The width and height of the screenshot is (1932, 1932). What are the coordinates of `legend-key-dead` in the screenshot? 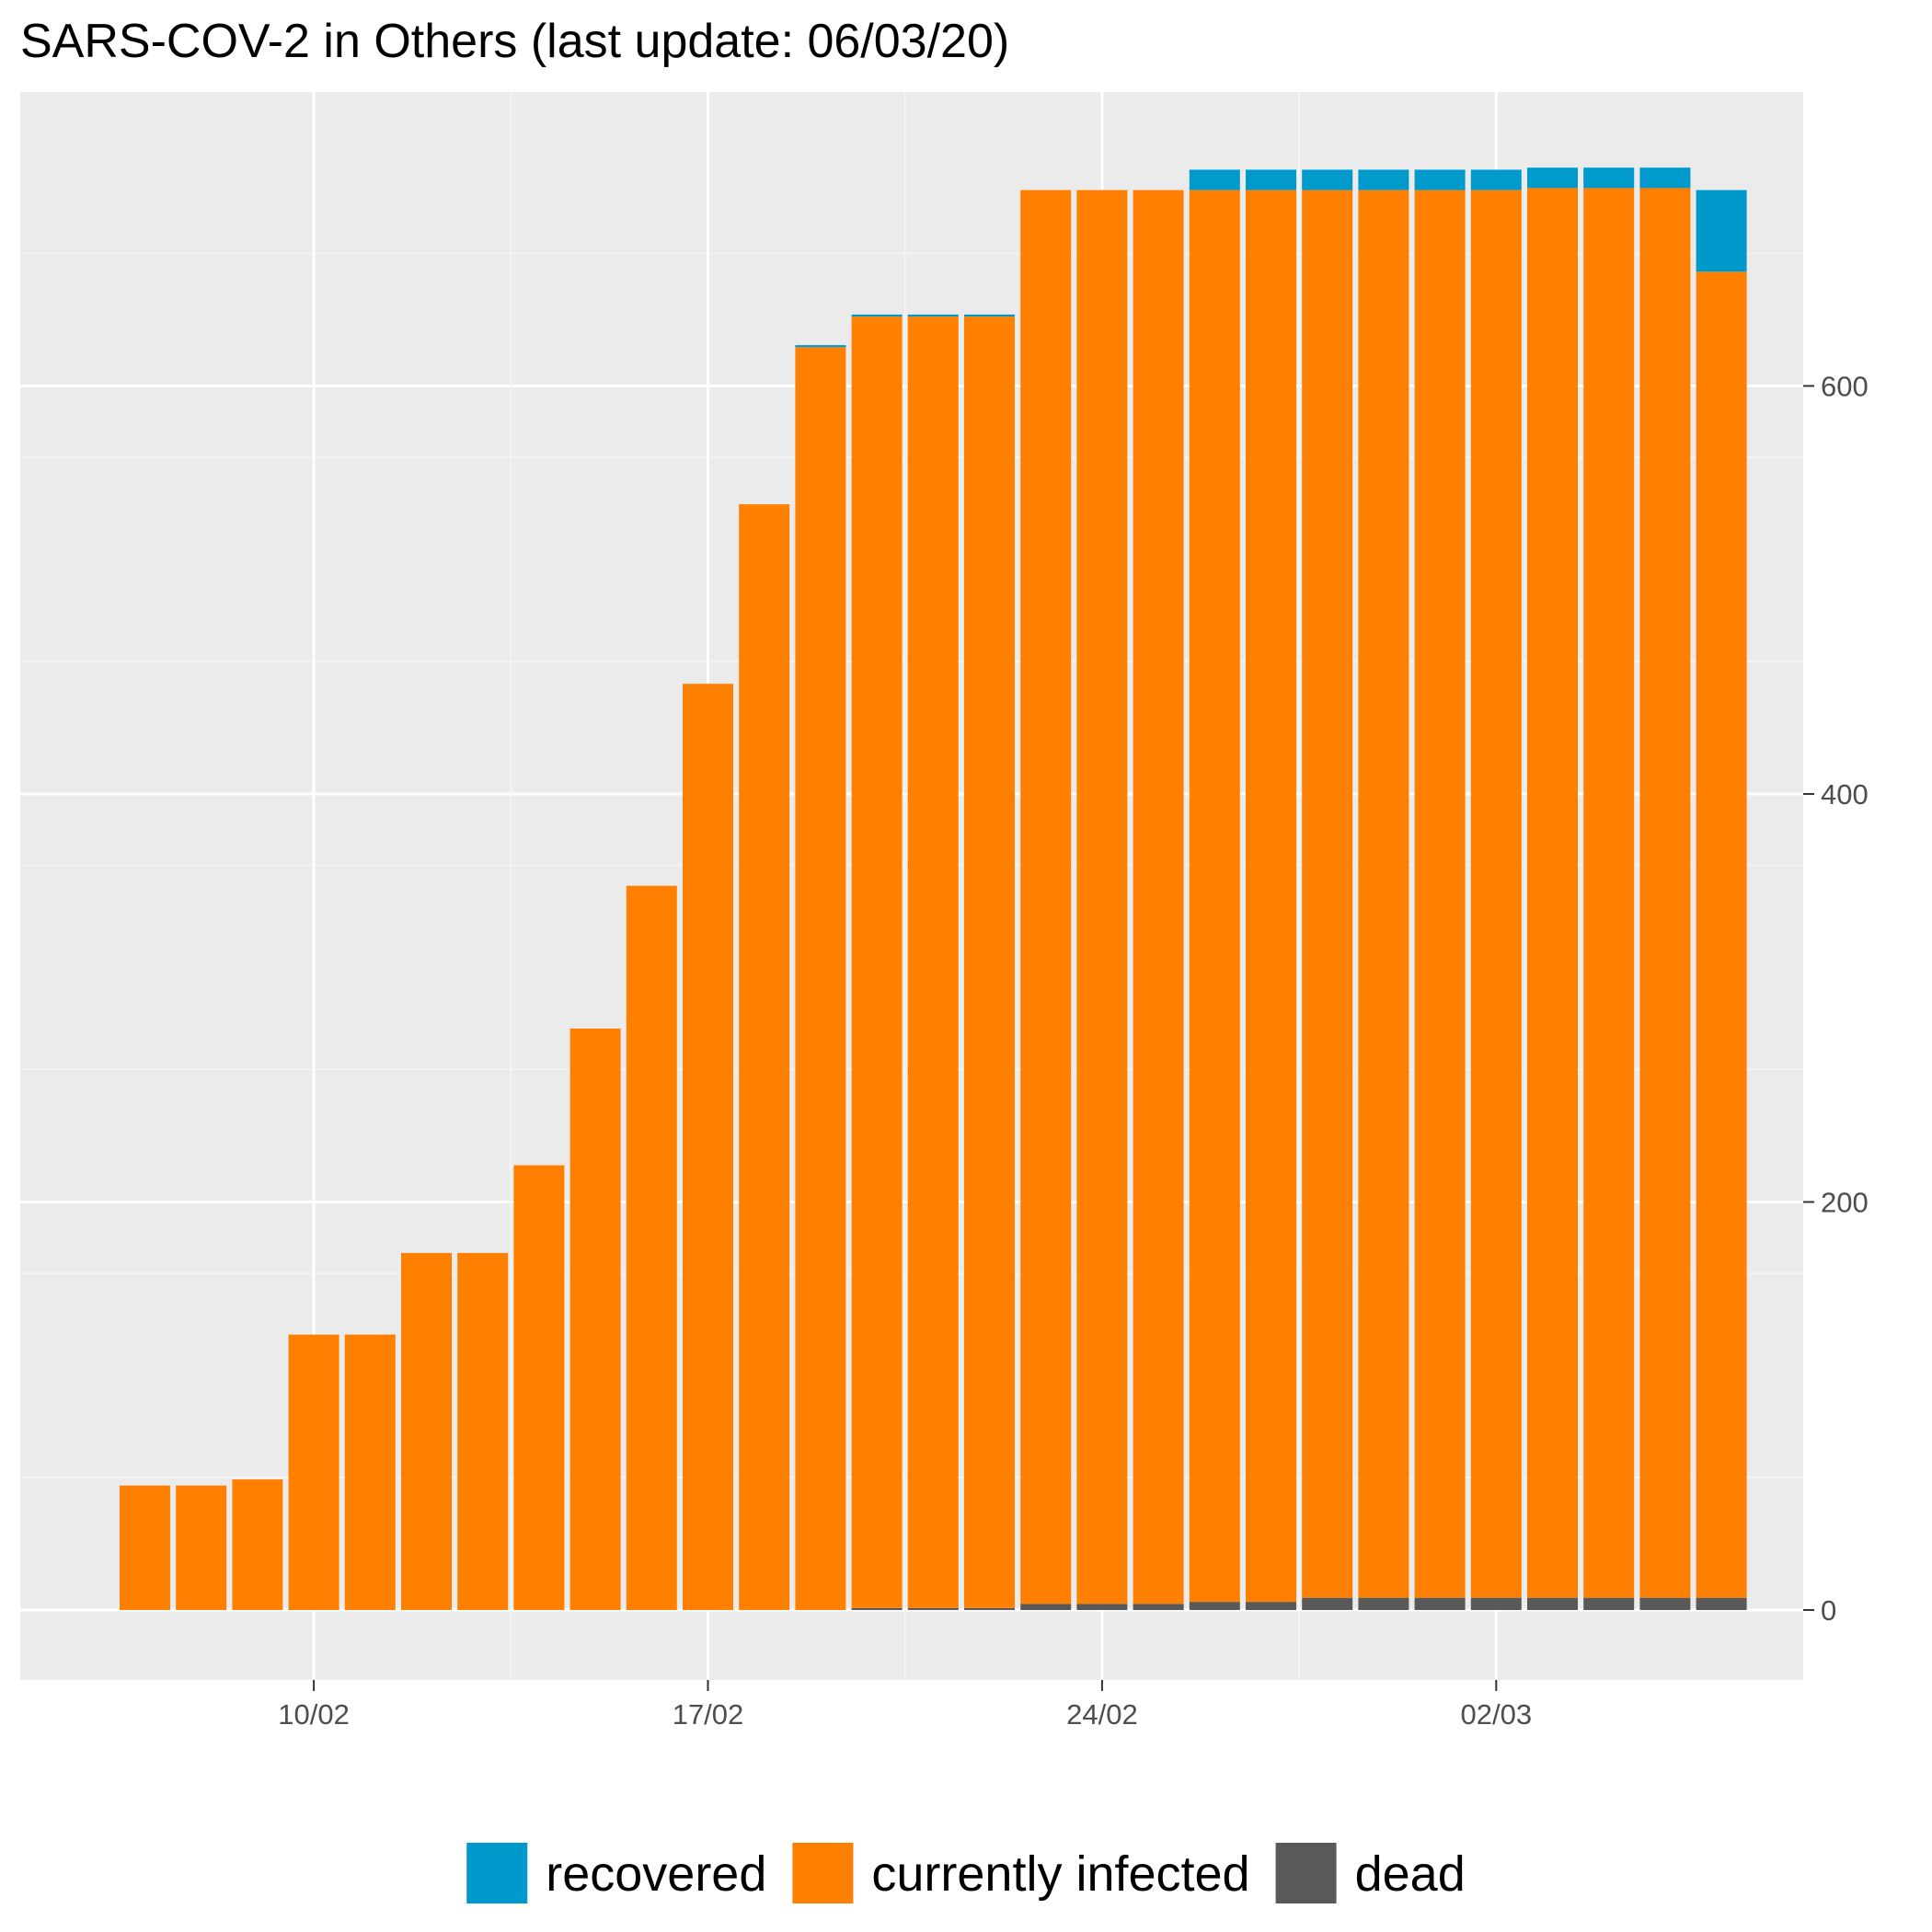 It's located at (1306, 1873).